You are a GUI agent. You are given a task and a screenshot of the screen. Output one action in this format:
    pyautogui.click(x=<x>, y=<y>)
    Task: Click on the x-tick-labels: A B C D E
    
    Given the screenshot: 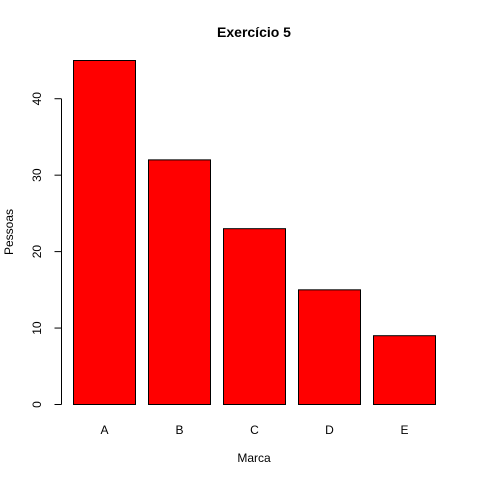 What is the action you would take?
    pyautogui.click(x=254, y=430)
    